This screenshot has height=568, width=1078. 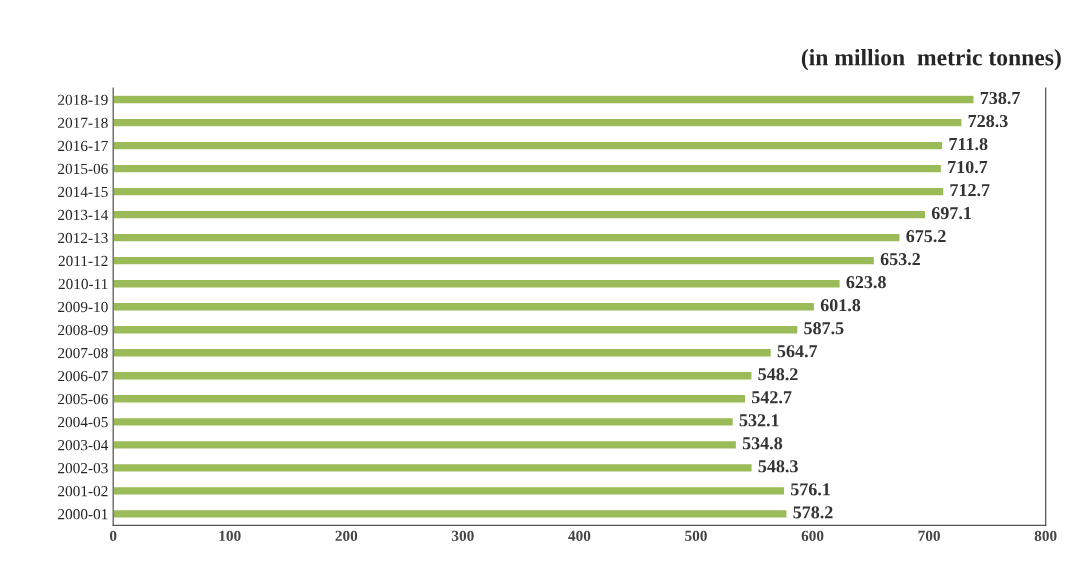 I want to click on y-tick-label: 2000-01, so click(x=83, y=514).